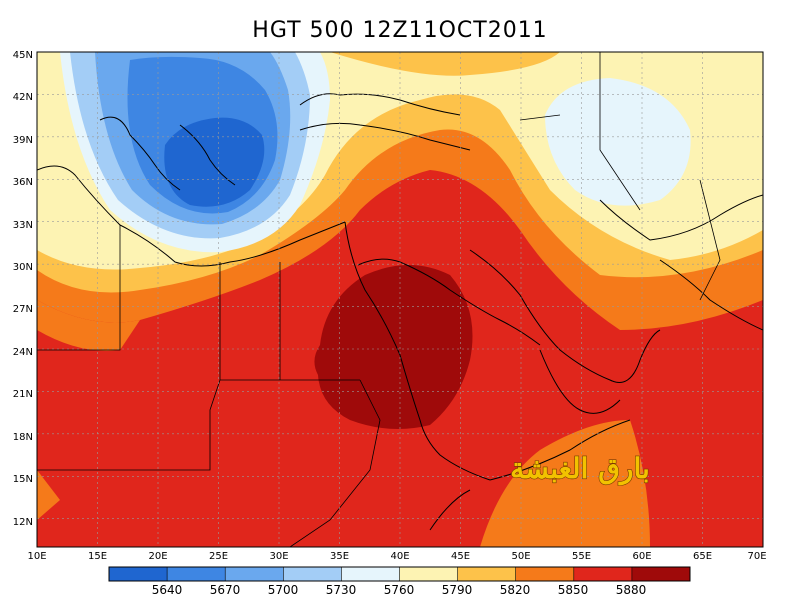 Image resolution: width=800 pixels, height=600 pixels. Describe the element at coordinates (278, 556) in the screenshot. I see `lon-tick: 30E` at that location.